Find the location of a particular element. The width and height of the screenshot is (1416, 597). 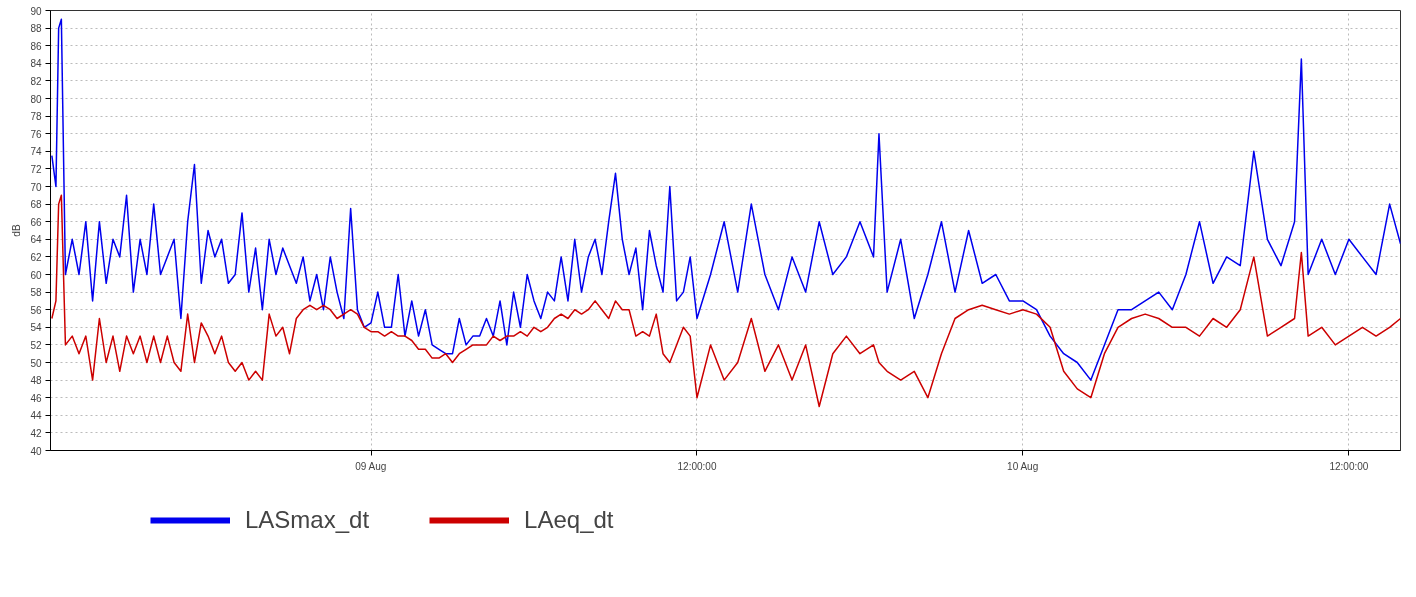

y-tick-label: 90 is located at coordinates (36, 11).